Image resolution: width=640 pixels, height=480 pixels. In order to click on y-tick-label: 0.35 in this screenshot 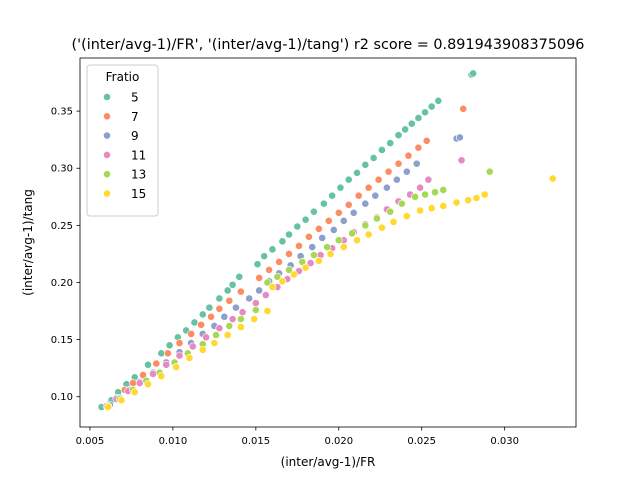, I will do `click(62, 112)`.